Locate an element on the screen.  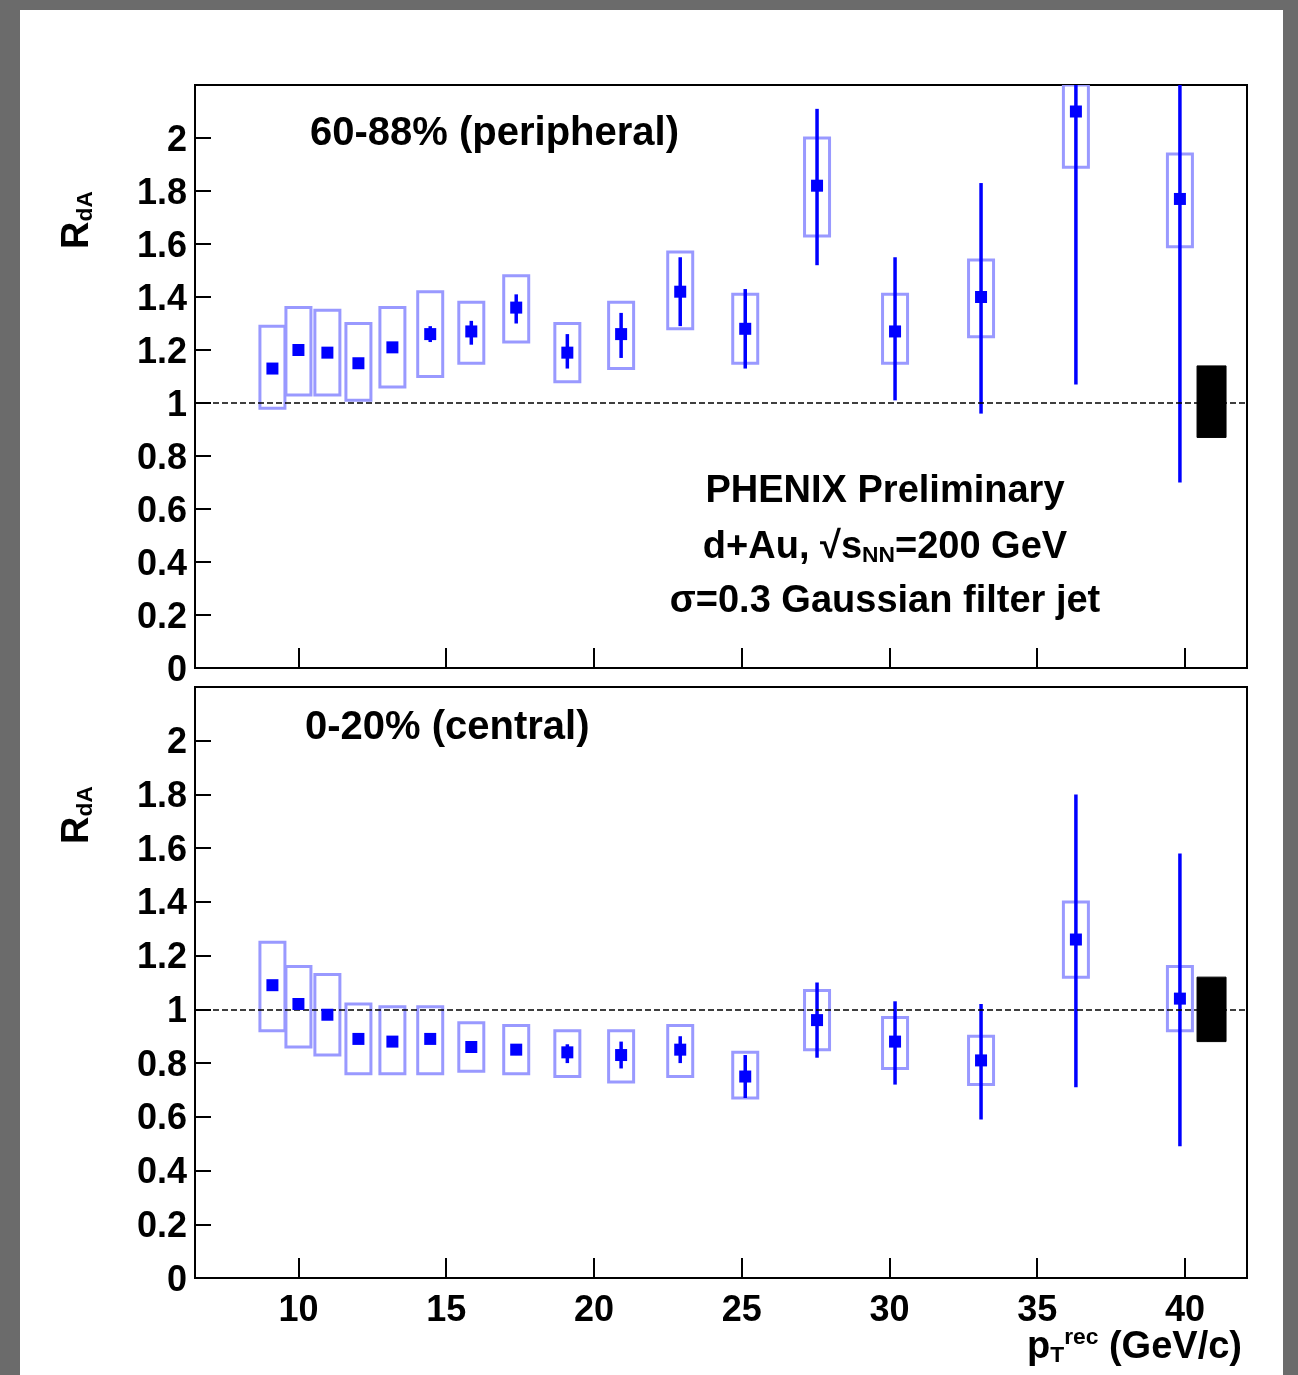
annotation: PHENIX Preliminary is located at coordinates (885, 489).